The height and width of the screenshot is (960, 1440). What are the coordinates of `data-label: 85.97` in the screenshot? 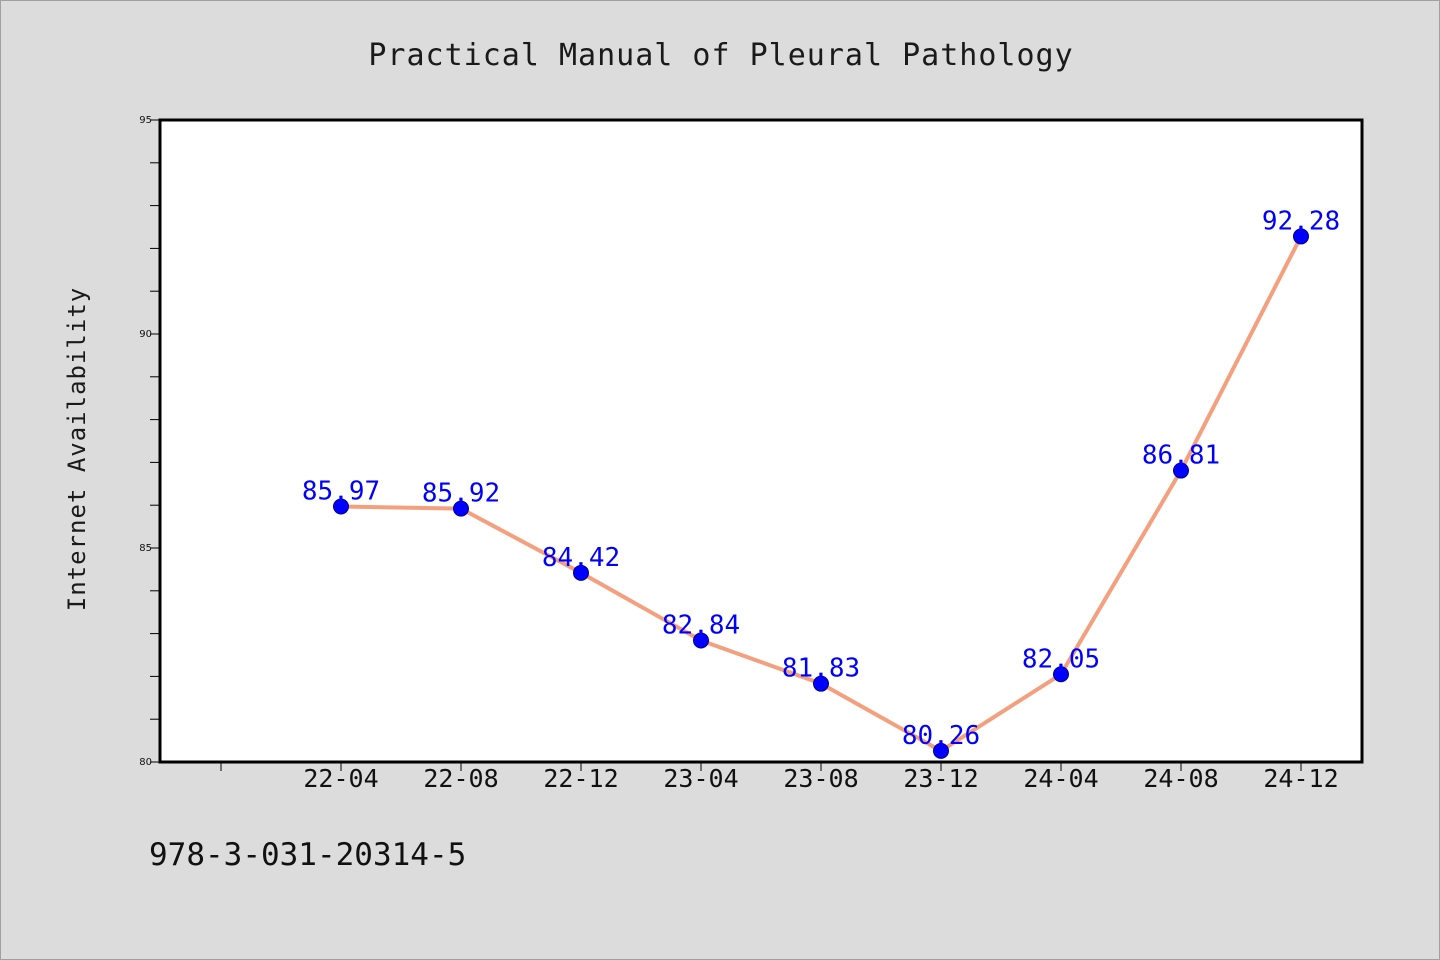 It's located at (341, 491).